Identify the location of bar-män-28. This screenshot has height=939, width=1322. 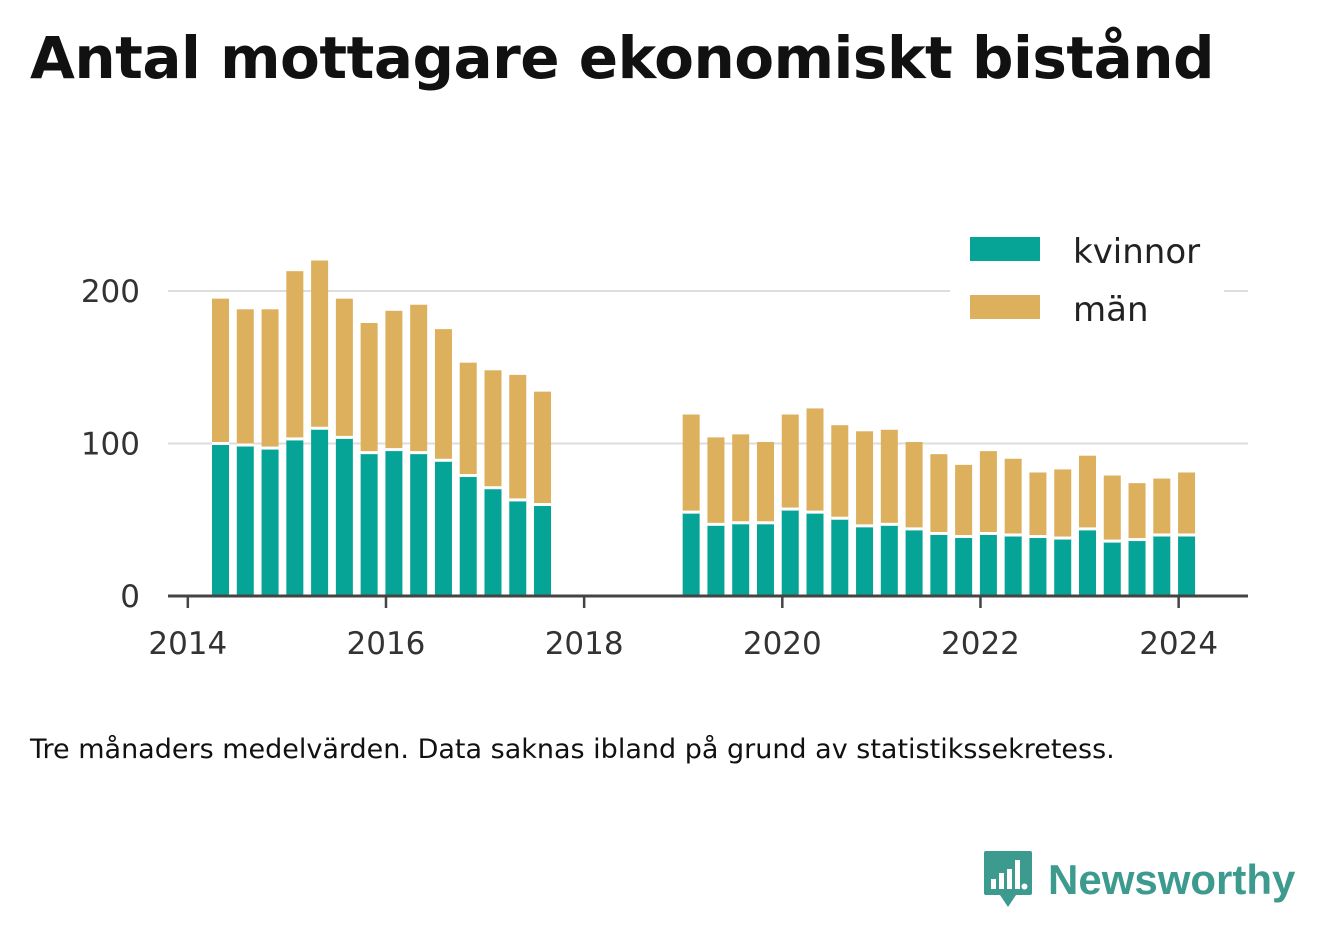
(1038, 504).